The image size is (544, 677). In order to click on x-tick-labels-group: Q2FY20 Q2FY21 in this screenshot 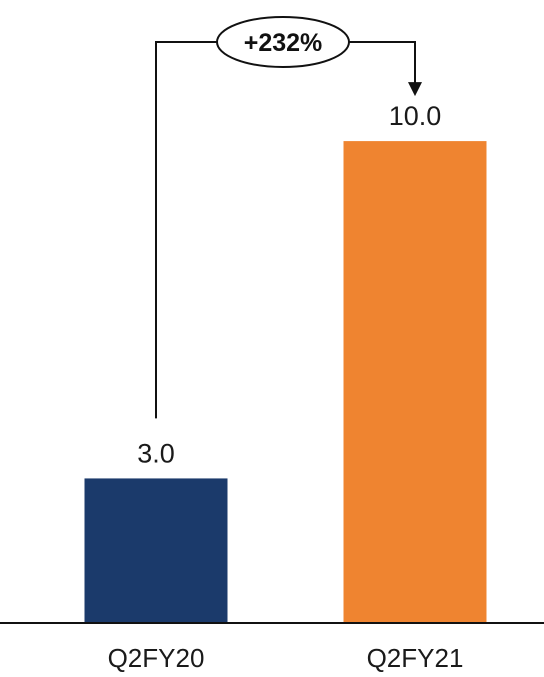, I will do `click(286, 658)`.